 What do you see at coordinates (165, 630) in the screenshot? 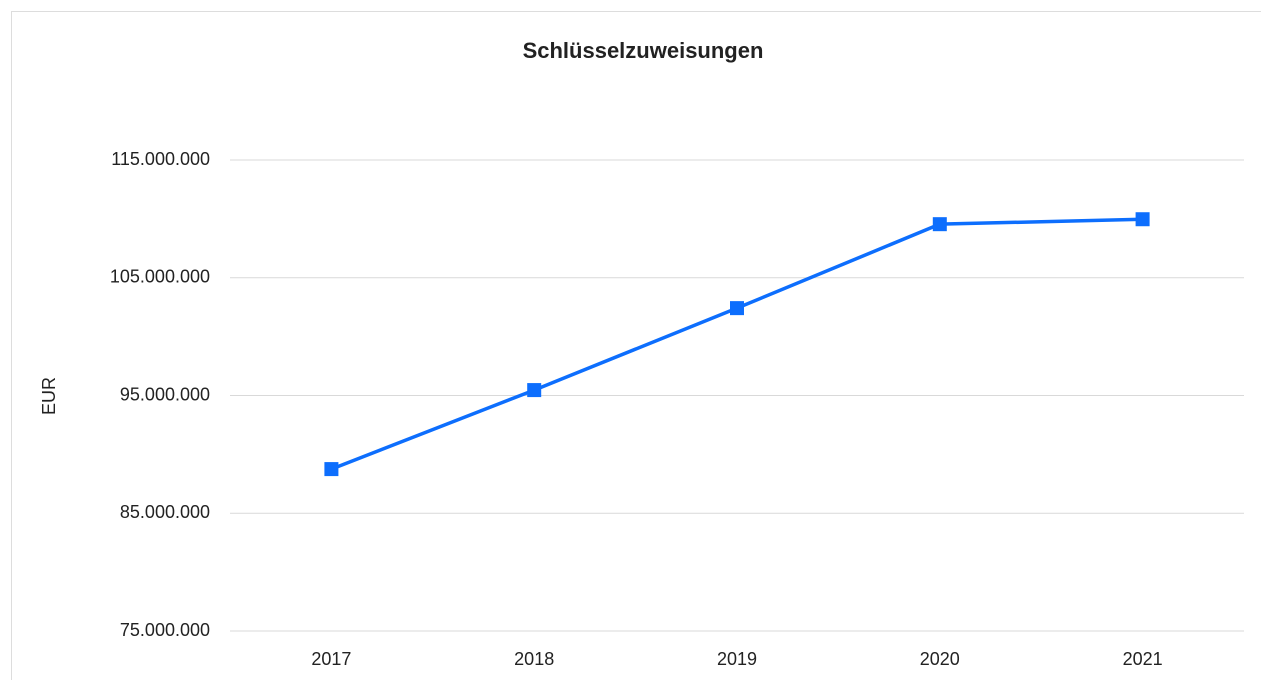
I see `y-tick-label: 75.000.000` at bounding box center [165, 630].